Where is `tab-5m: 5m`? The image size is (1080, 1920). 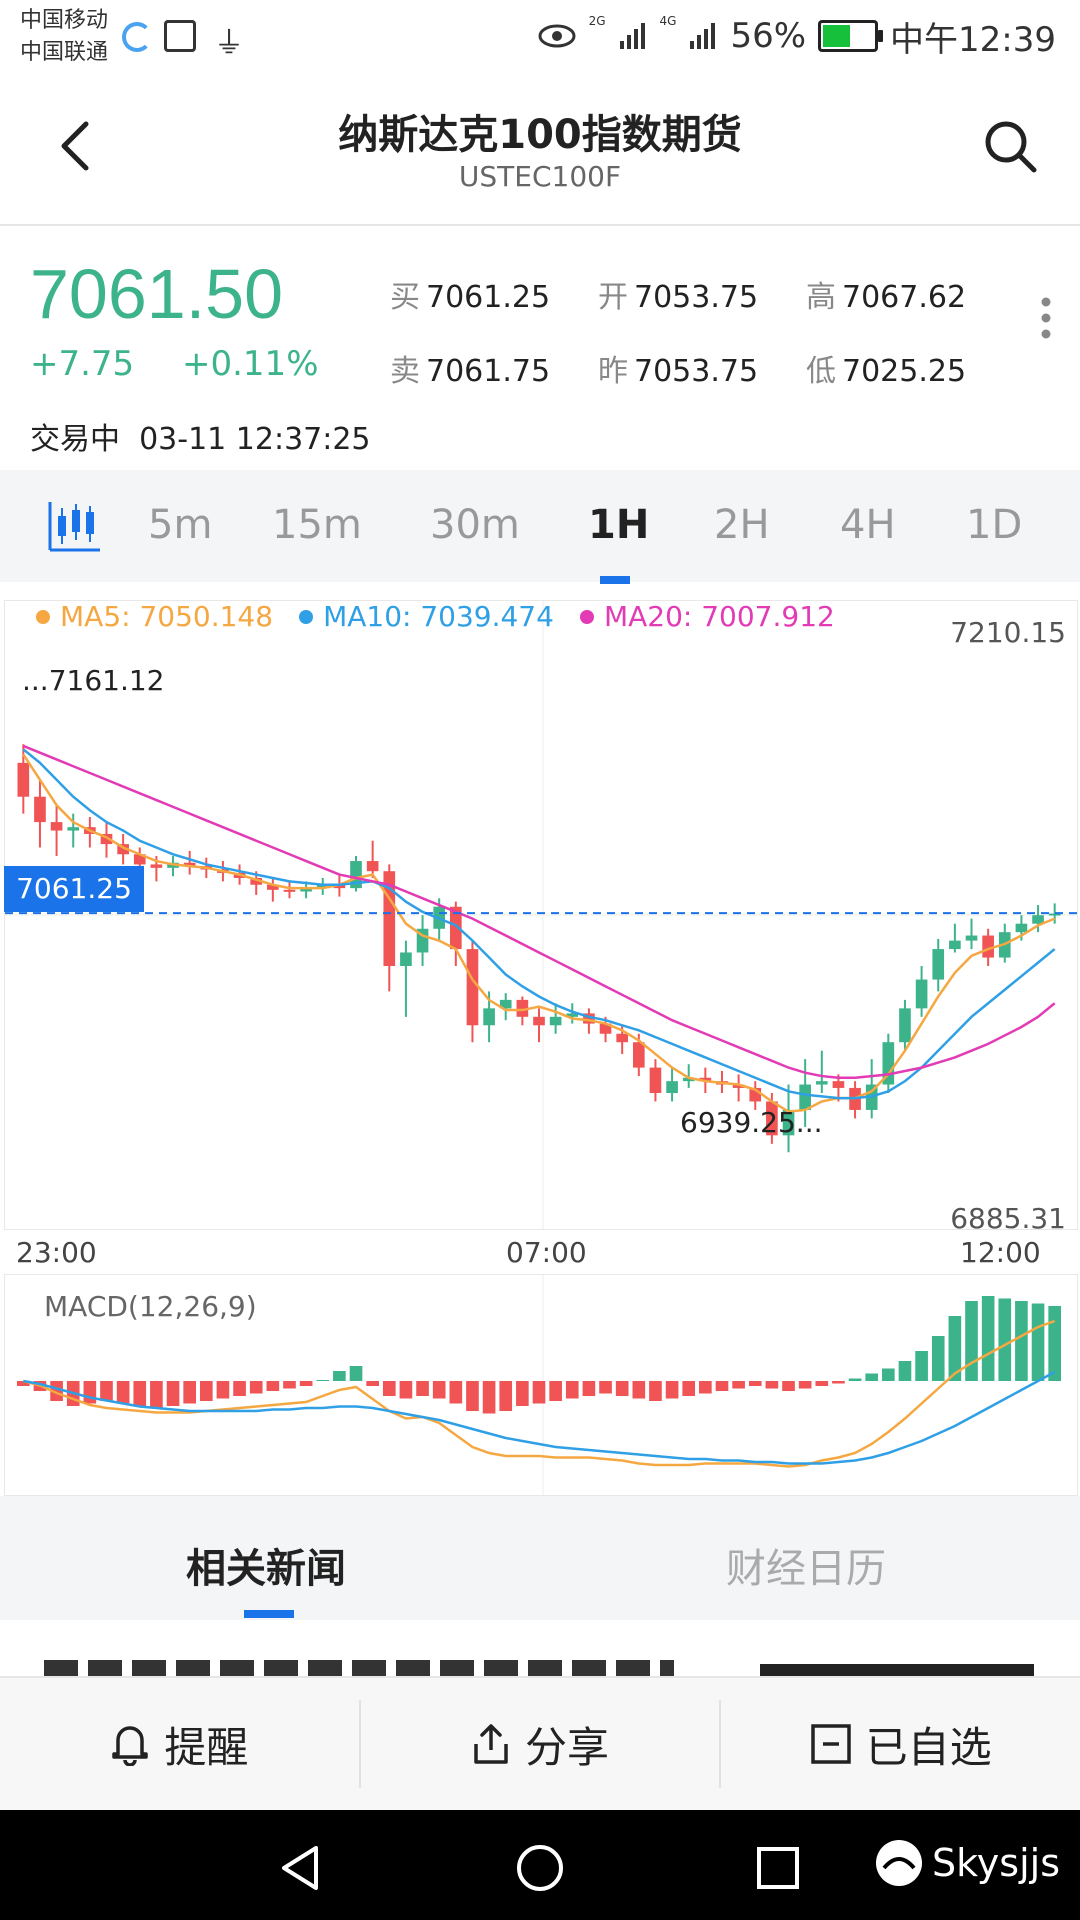 tab-5m: 5m is located at coordinates (180, 525).